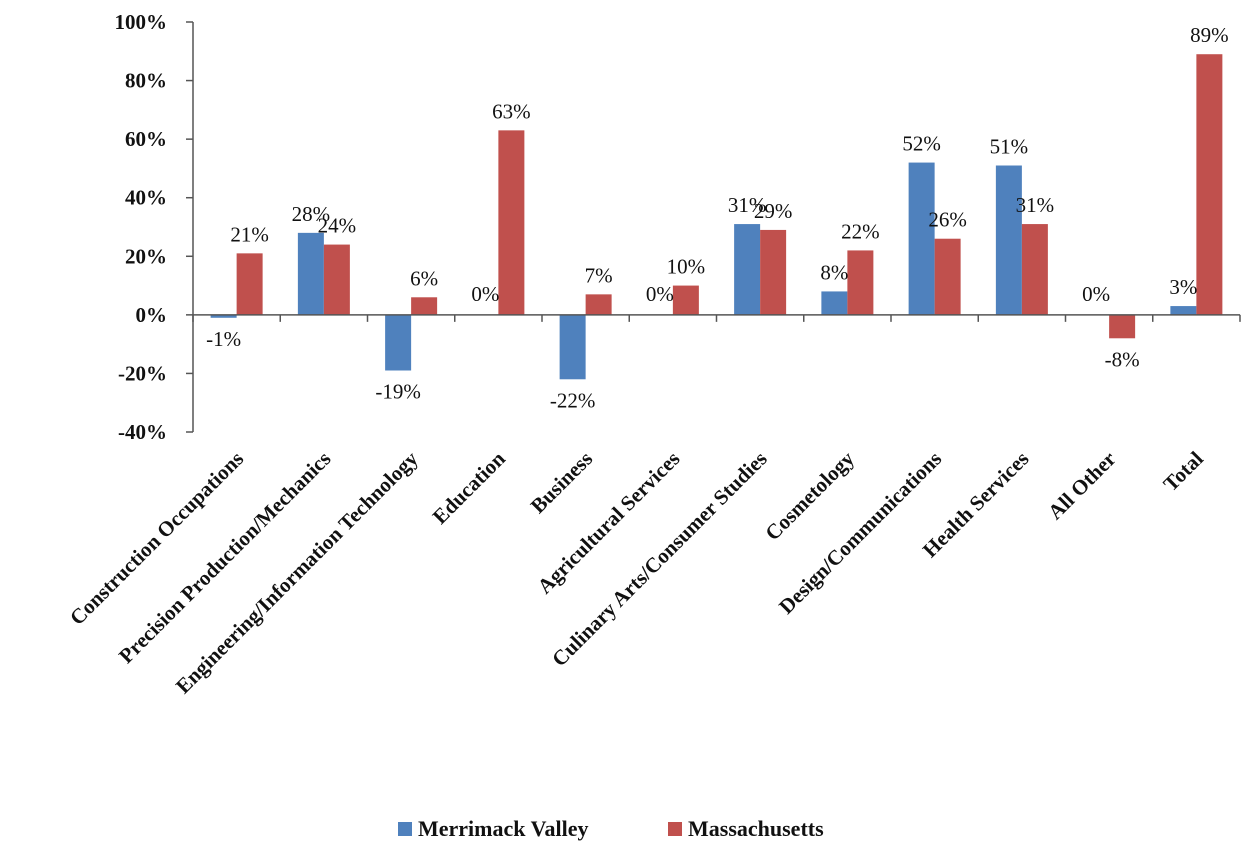 The height and width of the screenshot is (857, 1246). Describe the element at coordinates (1209, 35) in the screenshot. I see `data-label: 89%` at that location.